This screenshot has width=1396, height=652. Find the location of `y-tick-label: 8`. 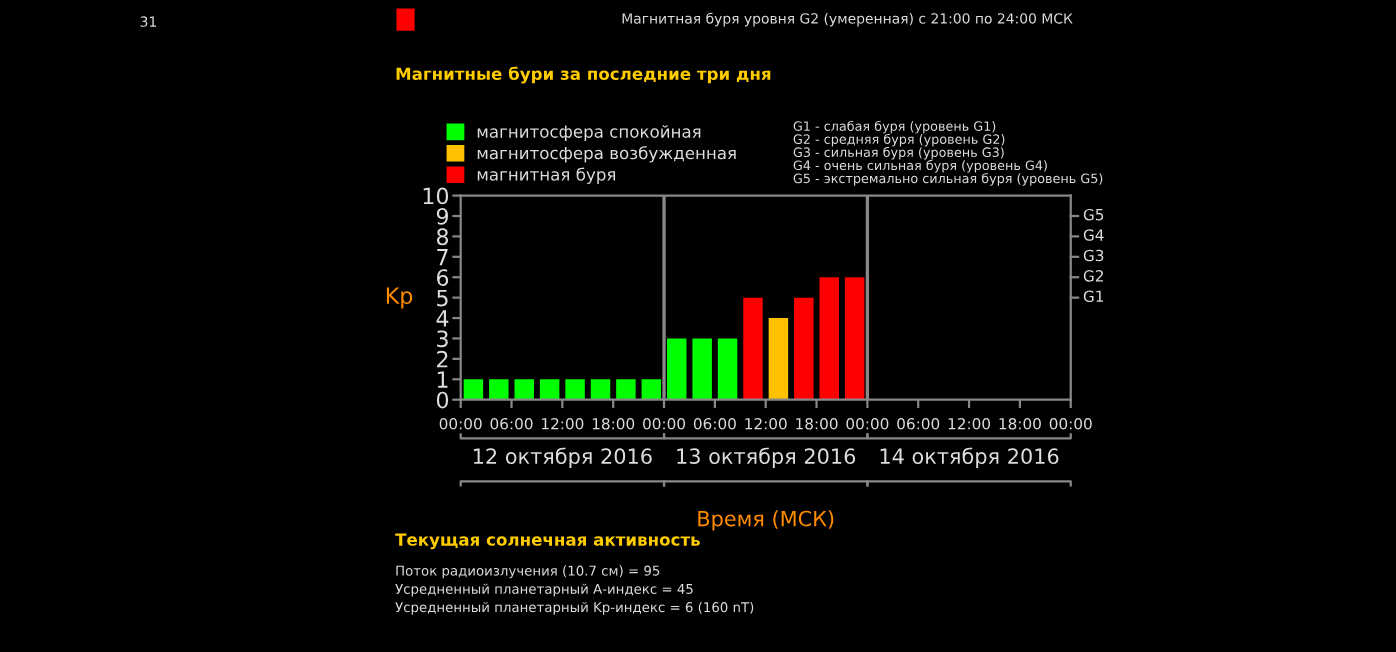

y-tick-label: 8 is located at coordinates (442, 237).